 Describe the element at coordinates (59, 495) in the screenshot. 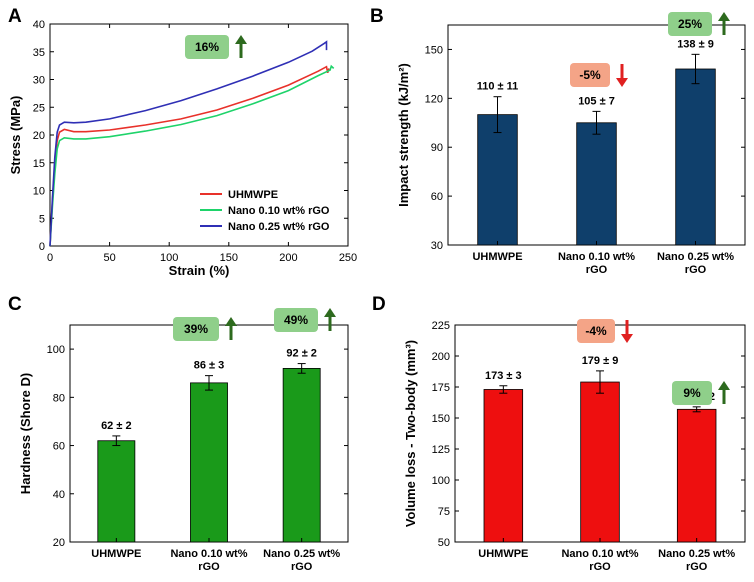

I see `panel-c-ytick-label: 40` at that location.